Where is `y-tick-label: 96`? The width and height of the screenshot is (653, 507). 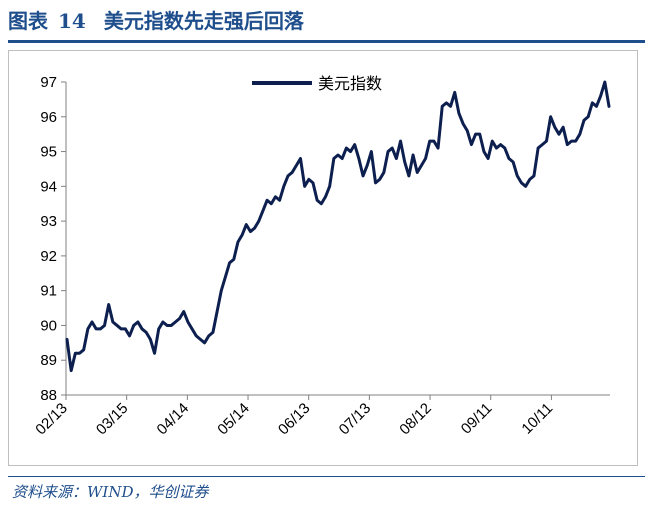 y-tick-label: 96 is located at coordinates (48, 117).